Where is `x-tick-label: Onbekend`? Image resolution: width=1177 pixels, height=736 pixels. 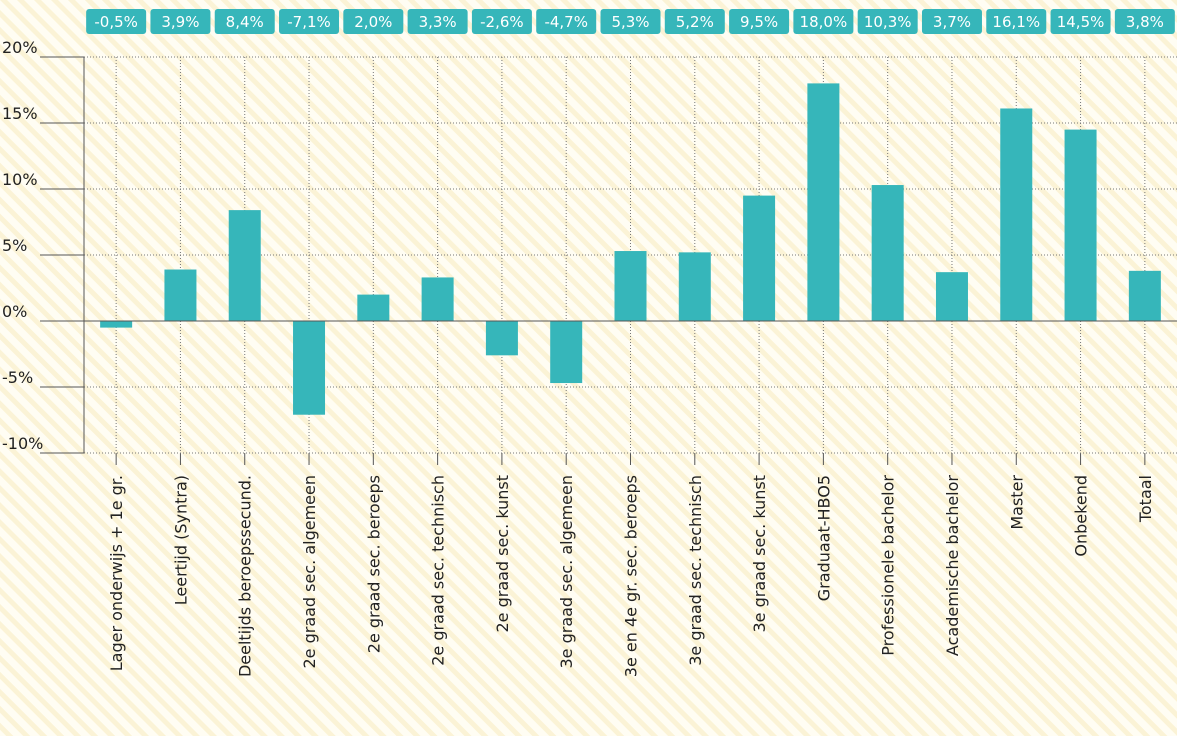 x-tick-label: Onbekend is located at coordinates (1081, 516).